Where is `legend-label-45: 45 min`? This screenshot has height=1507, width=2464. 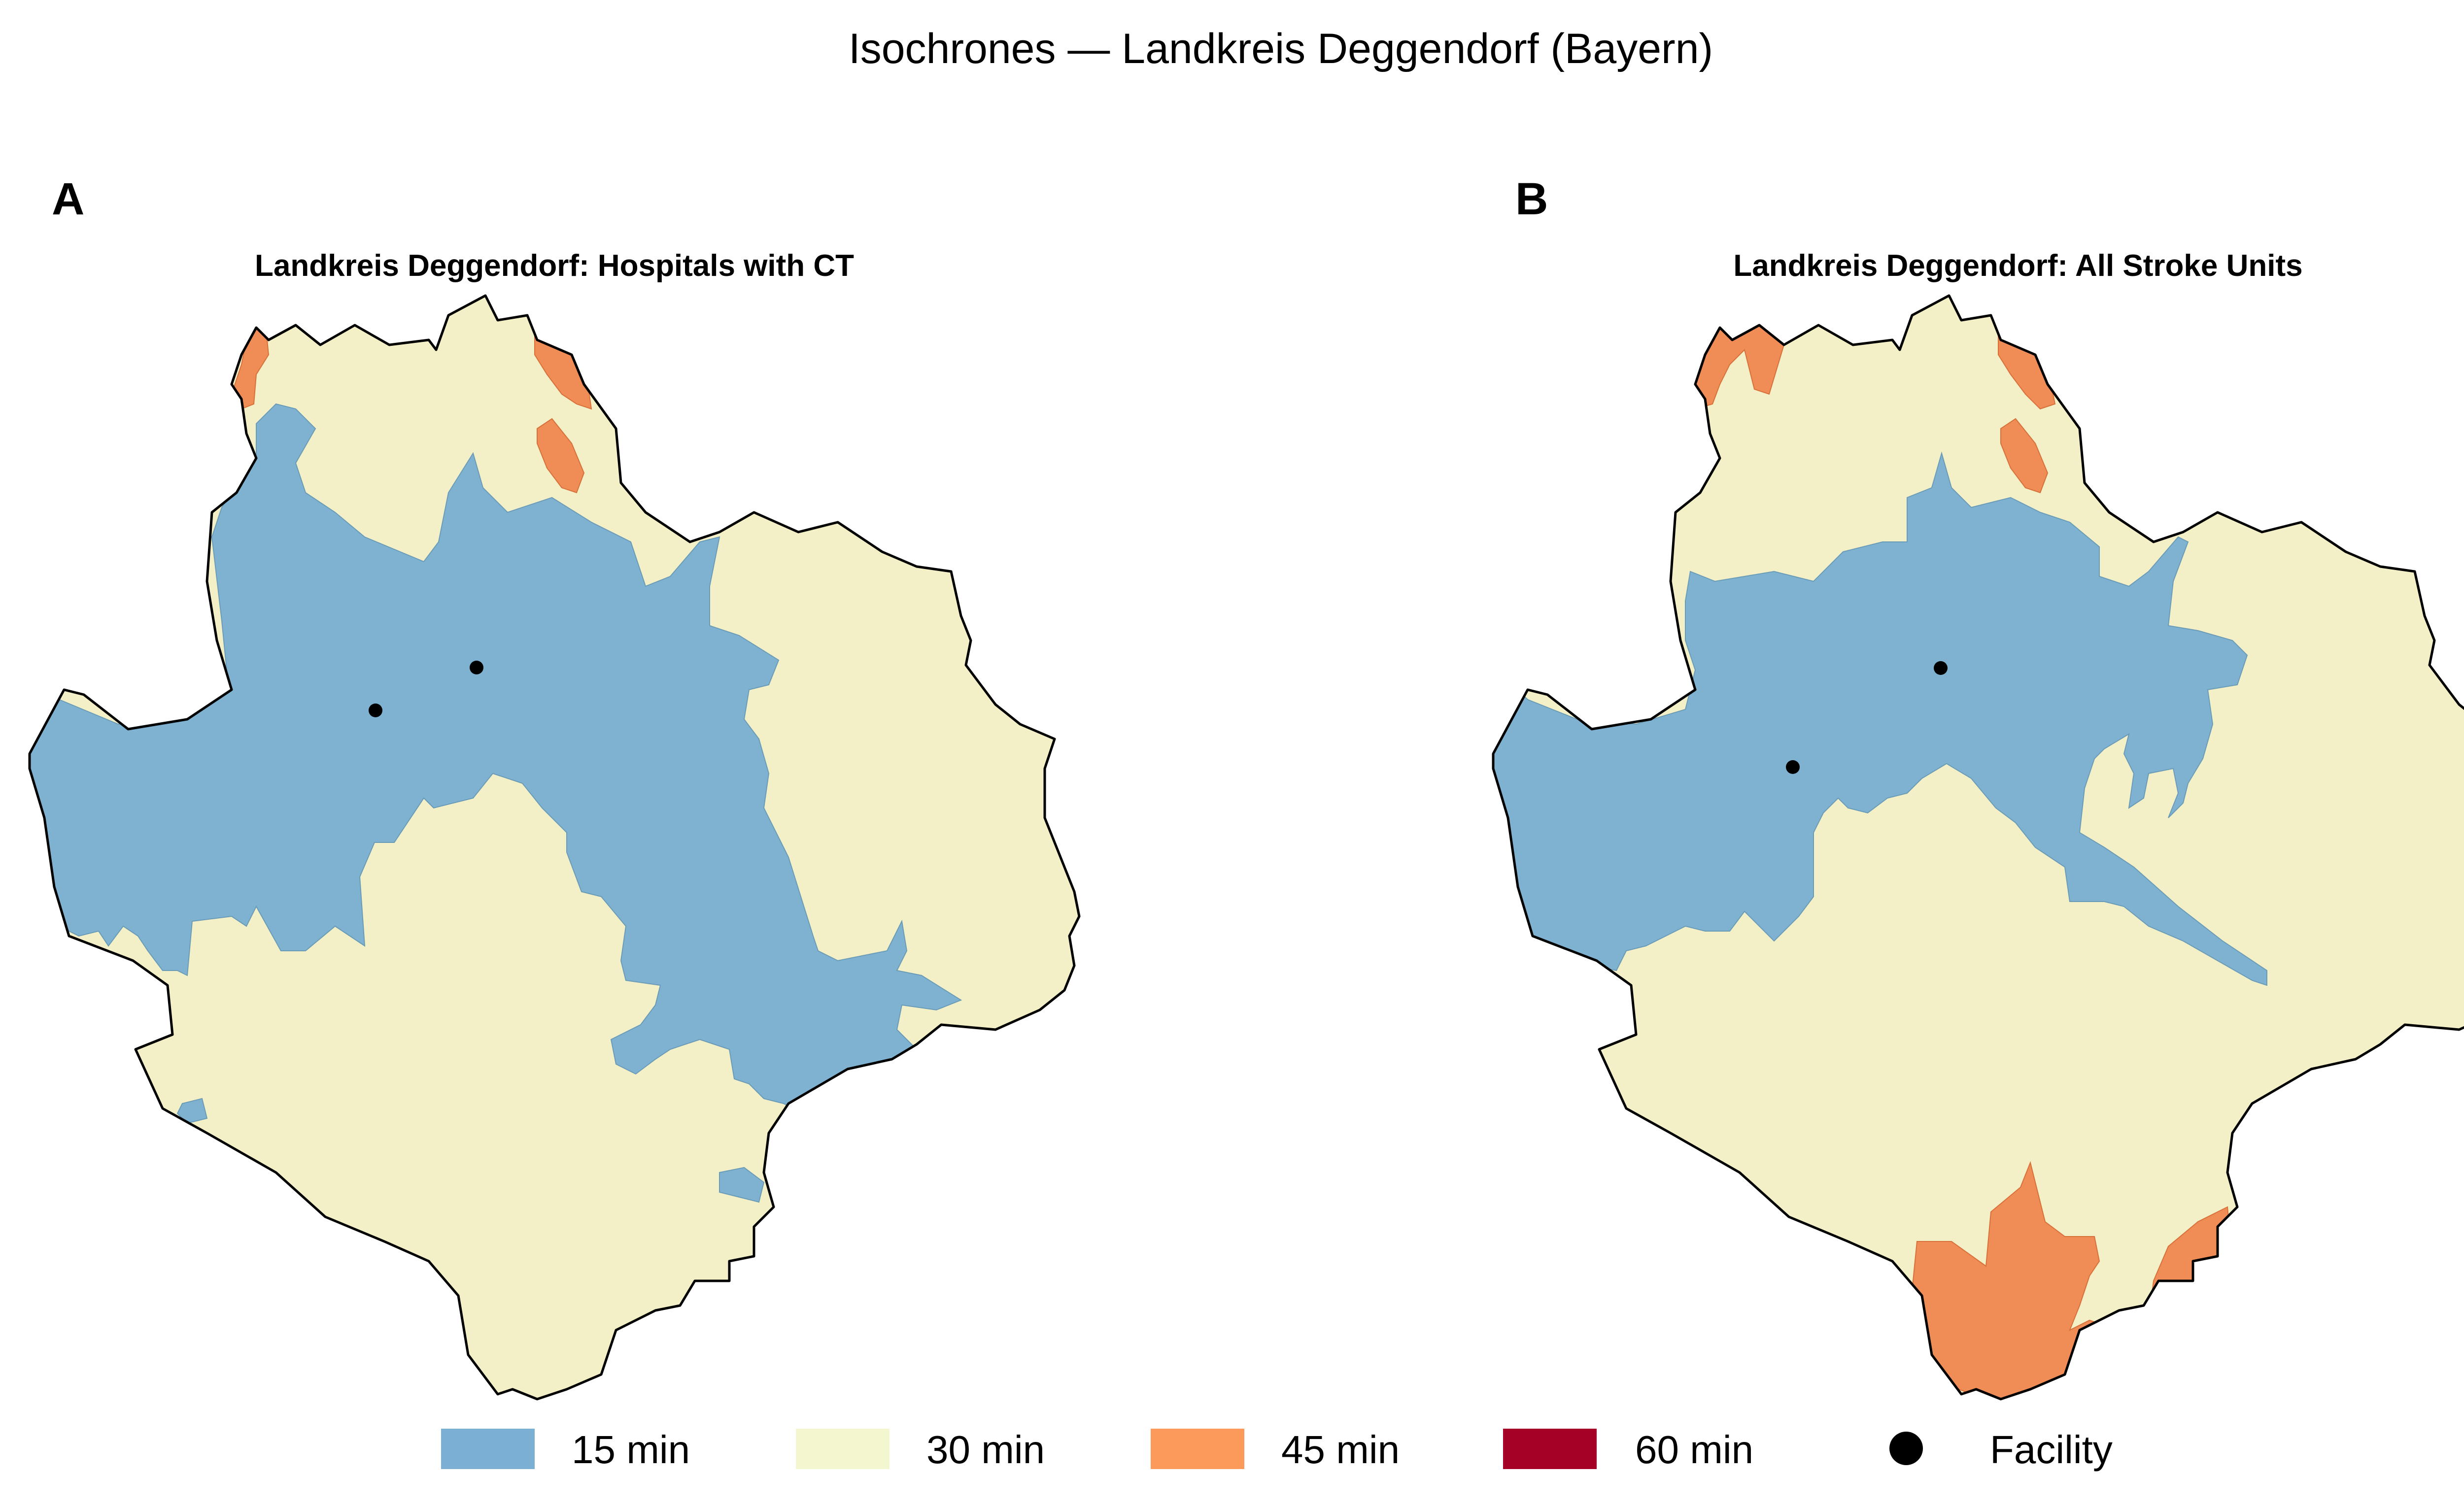 legend-label-45: 45 min is located at coordinates (1340, 1450).